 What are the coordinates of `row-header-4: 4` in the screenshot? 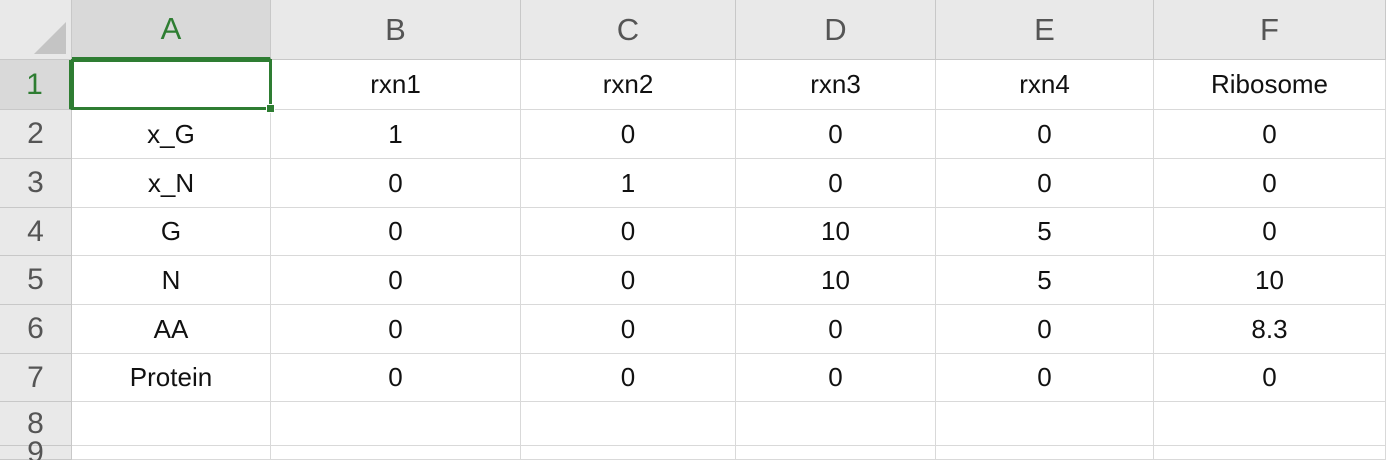 It's located at (36, 232).